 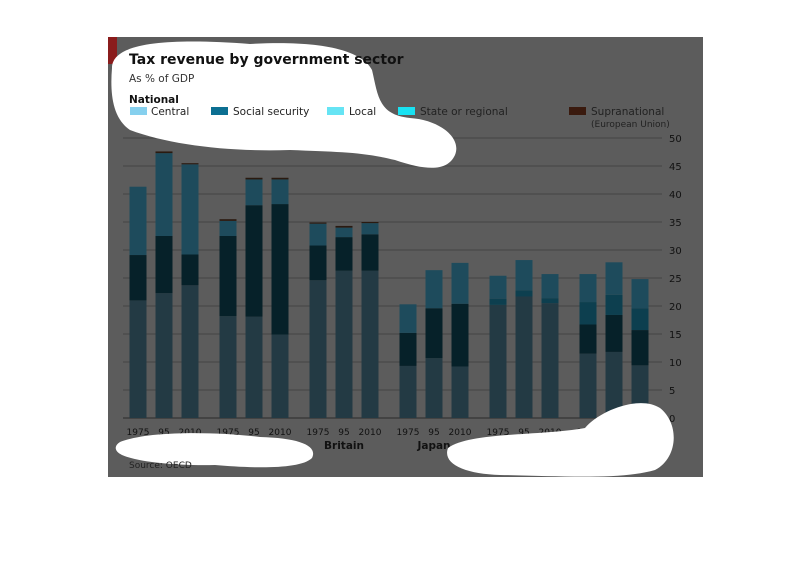 I want to click on legend-label-local: Local, so click(x=362, y=112).